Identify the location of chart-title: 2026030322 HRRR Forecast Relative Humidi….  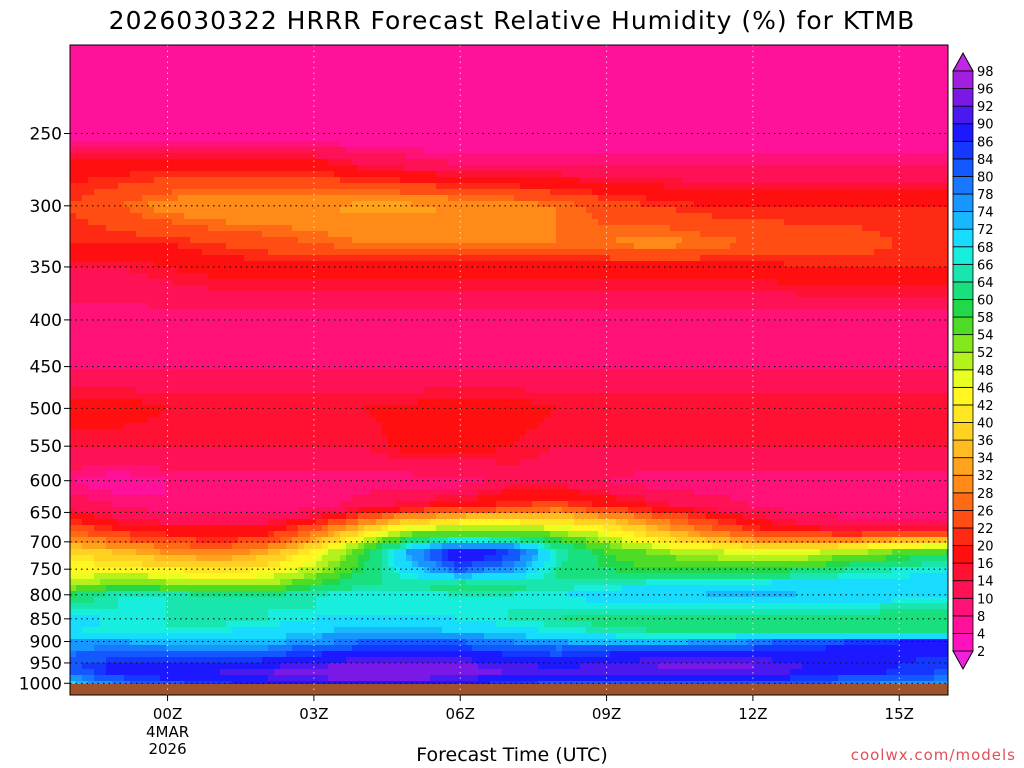
(512, 20).